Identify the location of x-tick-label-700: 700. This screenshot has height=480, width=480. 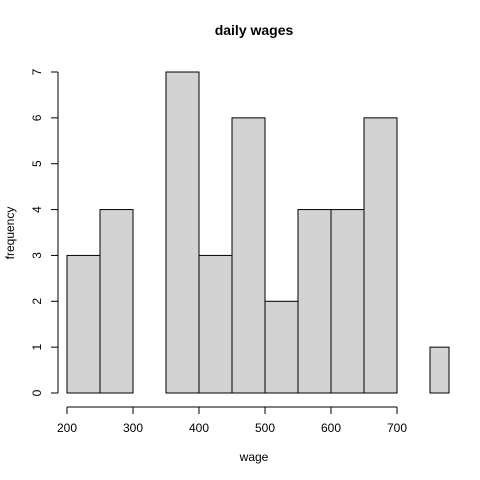
(397, 428).